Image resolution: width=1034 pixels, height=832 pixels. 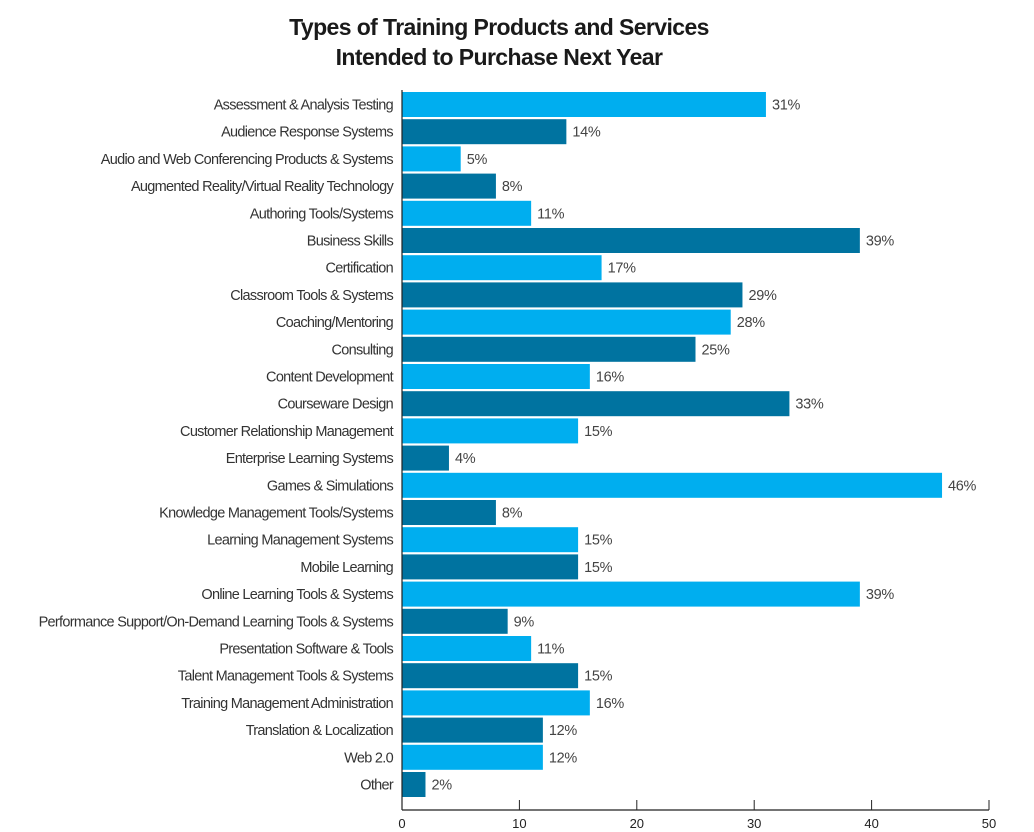 I want to click on category-label: Classroom Tools & Systems, so click(x=311, y=296).